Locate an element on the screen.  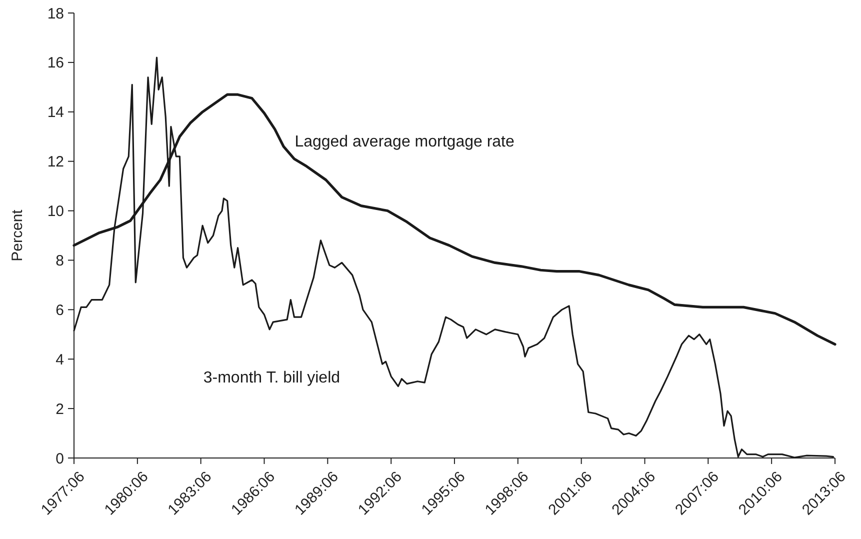
y-tick-label: 12 is located at coordinates (55, 162).